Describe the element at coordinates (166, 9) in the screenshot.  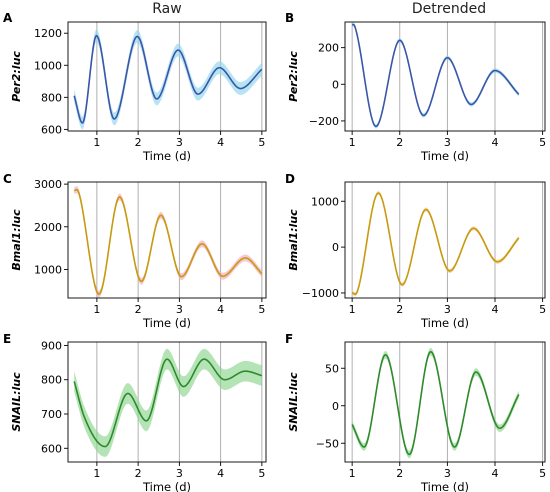
I see `column-title-raw: Raw` at that location.